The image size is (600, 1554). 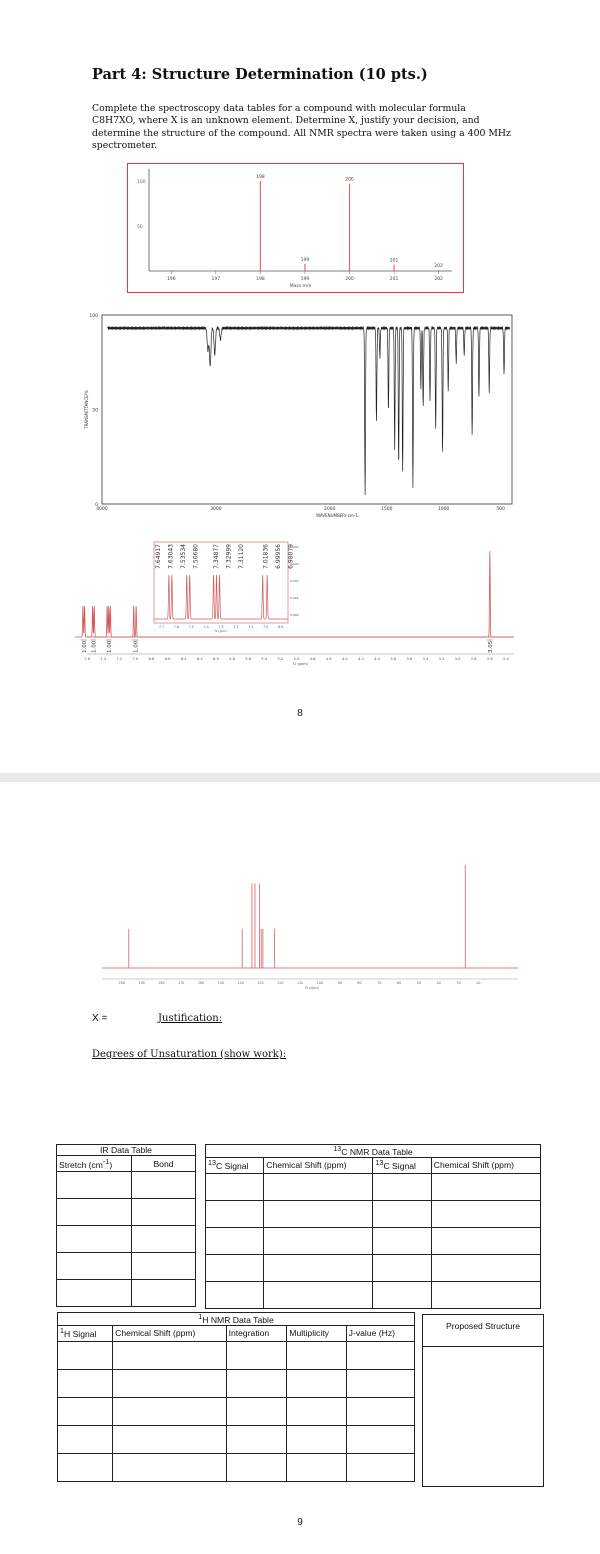 I want to click on h1-peak-label: 7.64917, so click(x=158, y=556).